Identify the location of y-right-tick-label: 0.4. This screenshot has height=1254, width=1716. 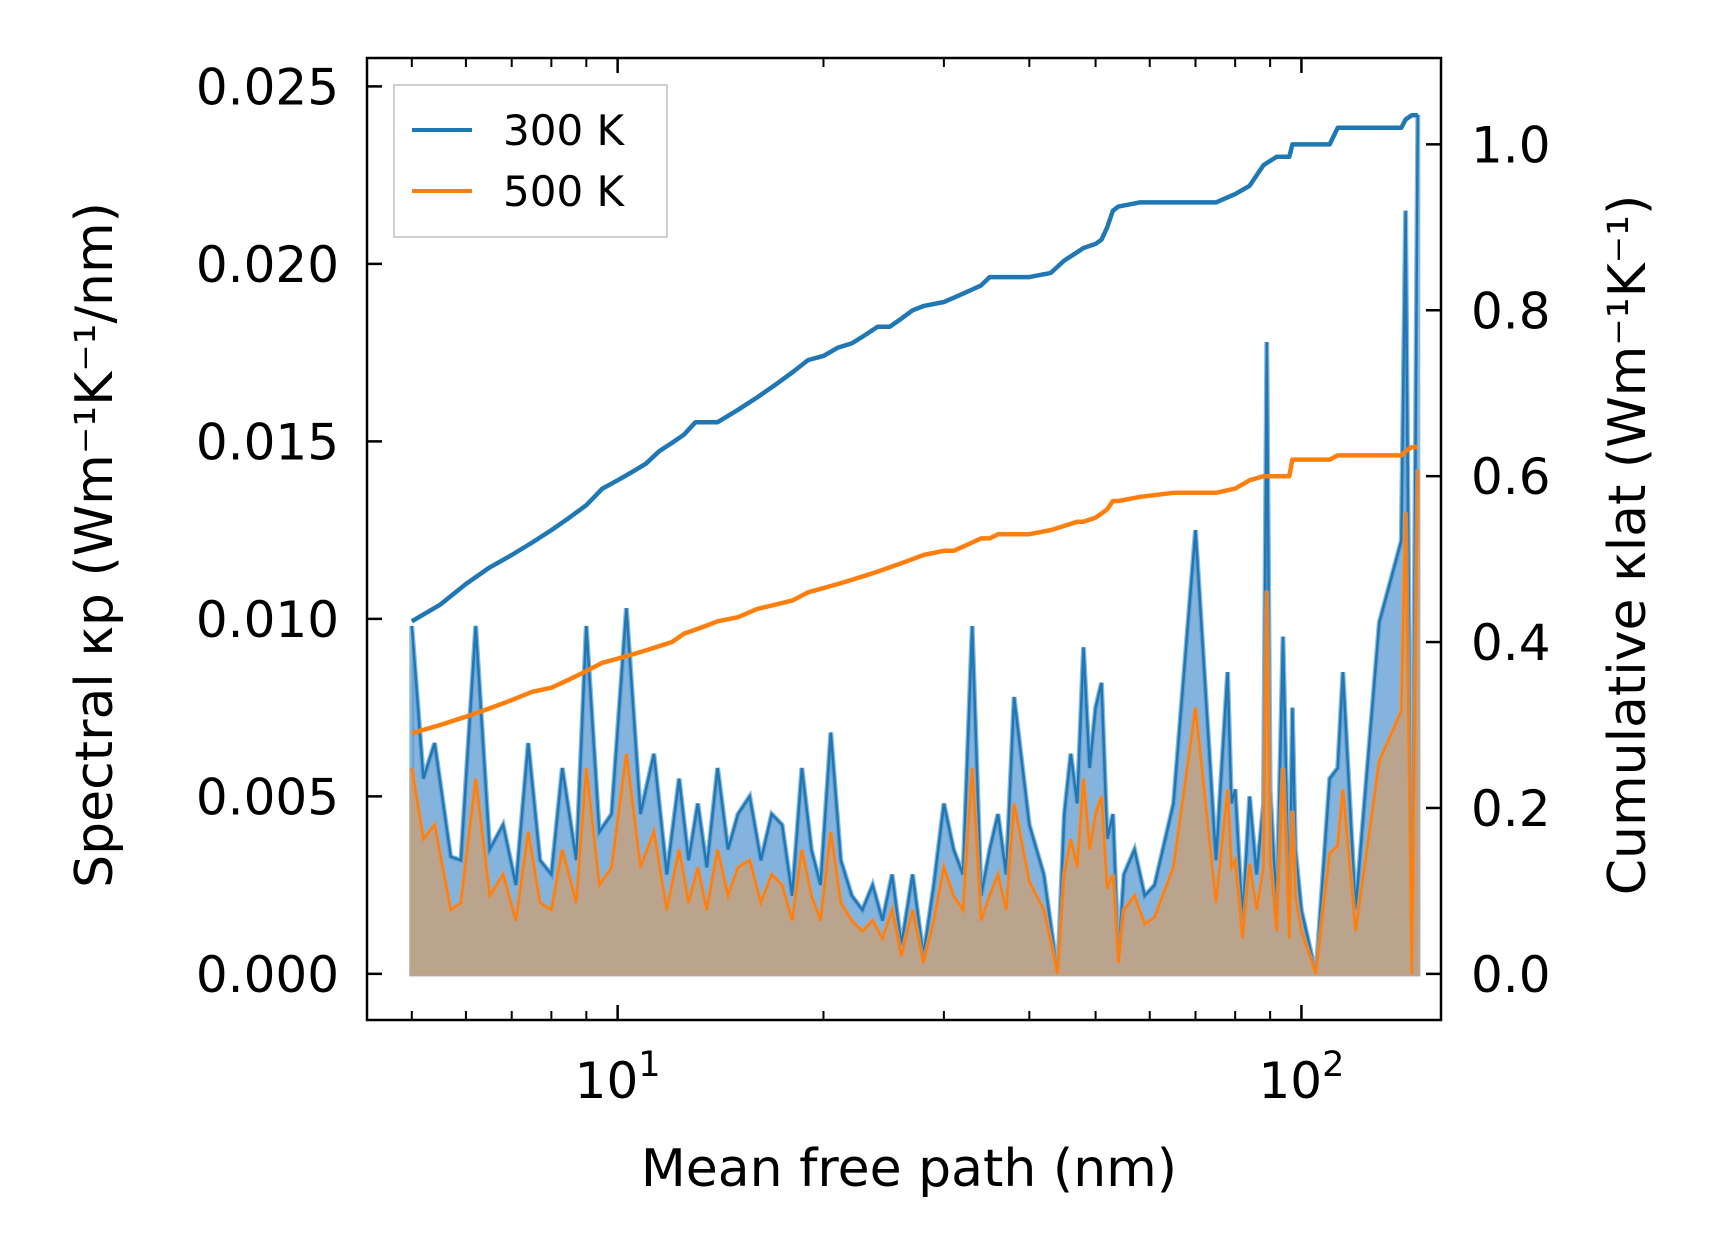
(1511, 643).